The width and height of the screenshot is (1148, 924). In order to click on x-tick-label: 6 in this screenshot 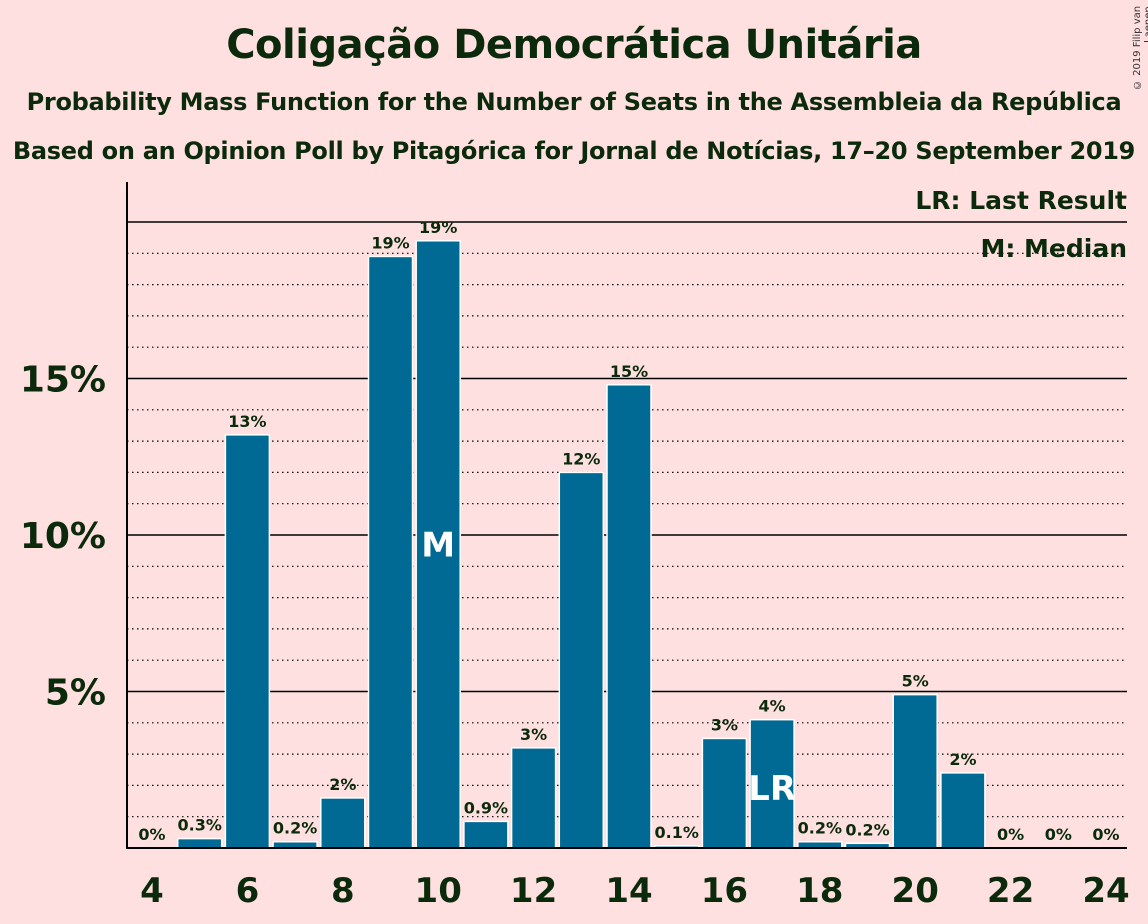, I will do `click(248, 891)`.